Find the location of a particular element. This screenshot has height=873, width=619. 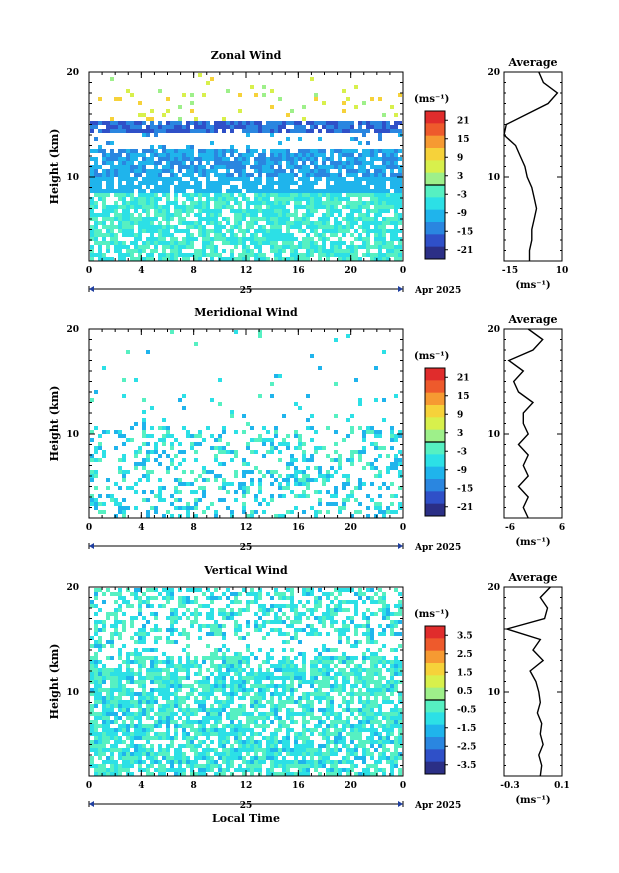

x-tick-label: 12 is located at coordinates (246, 271).